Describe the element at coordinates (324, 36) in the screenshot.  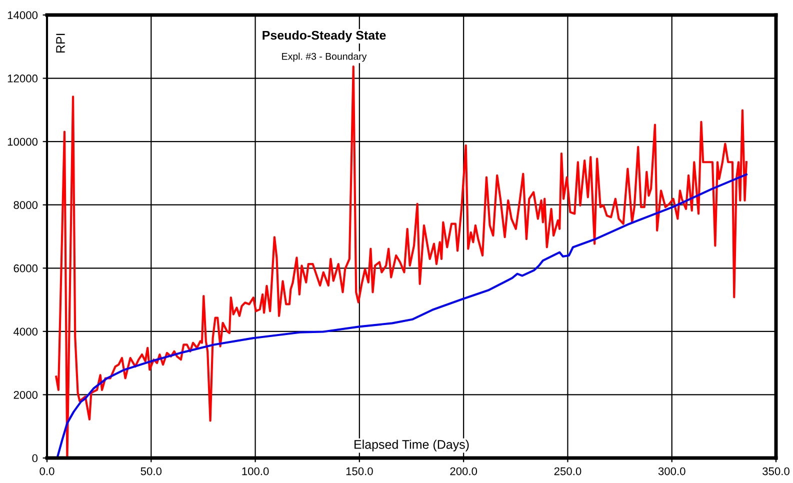
I see `text: Pseudo-Steady State` at that location.